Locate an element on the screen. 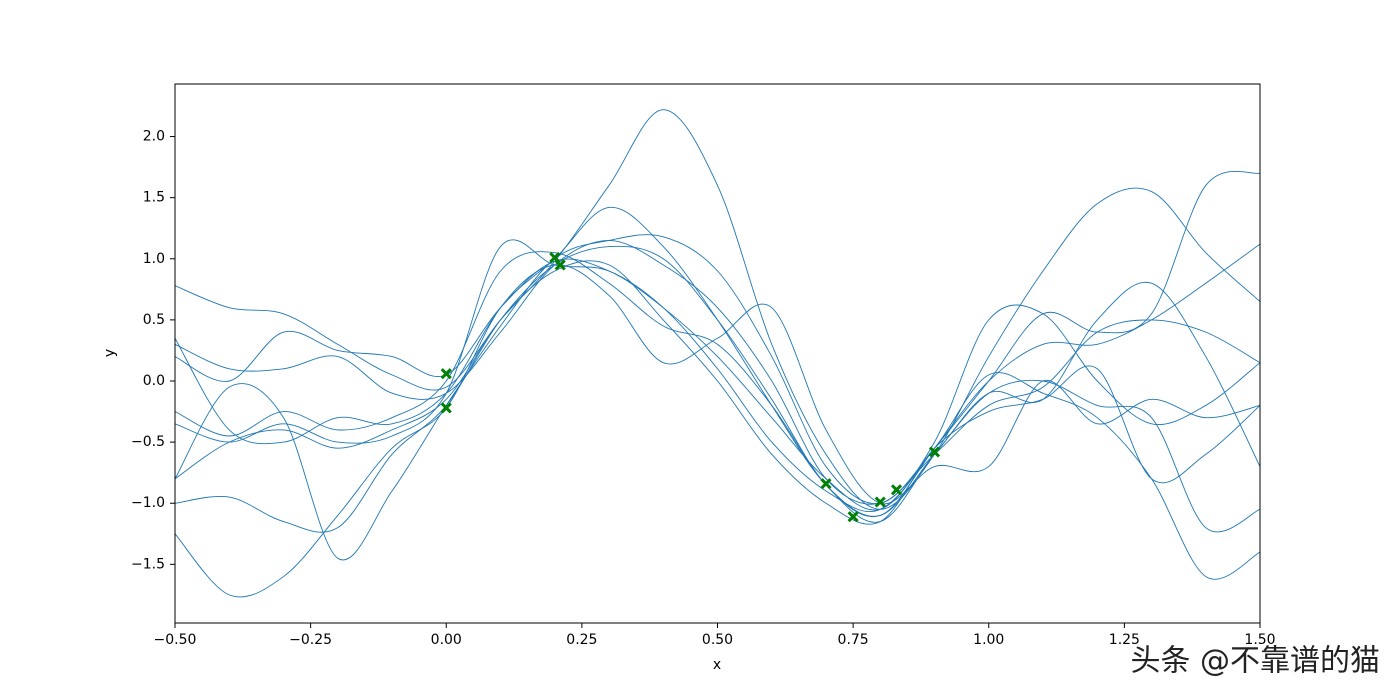 This screenshot has width=1400, height=700. y-tick-label: −1.5 is located at coordinates (148, 564).